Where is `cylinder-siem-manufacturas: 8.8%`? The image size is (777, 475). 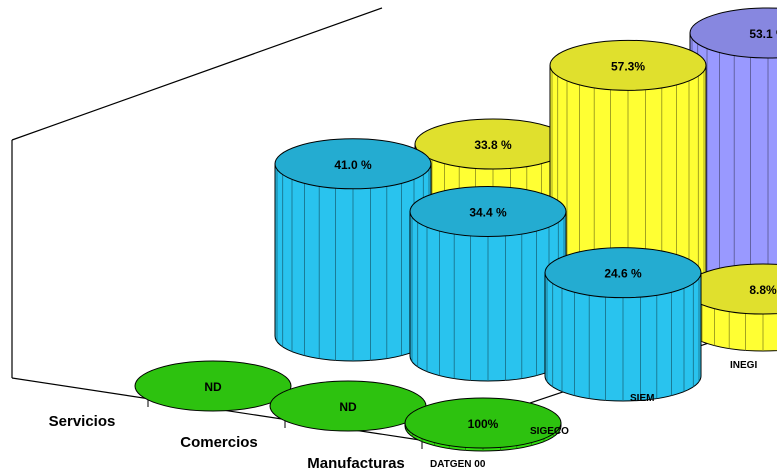
cylinder-siem-manufacturas: 8.8% is located at coordinates (730, 307).